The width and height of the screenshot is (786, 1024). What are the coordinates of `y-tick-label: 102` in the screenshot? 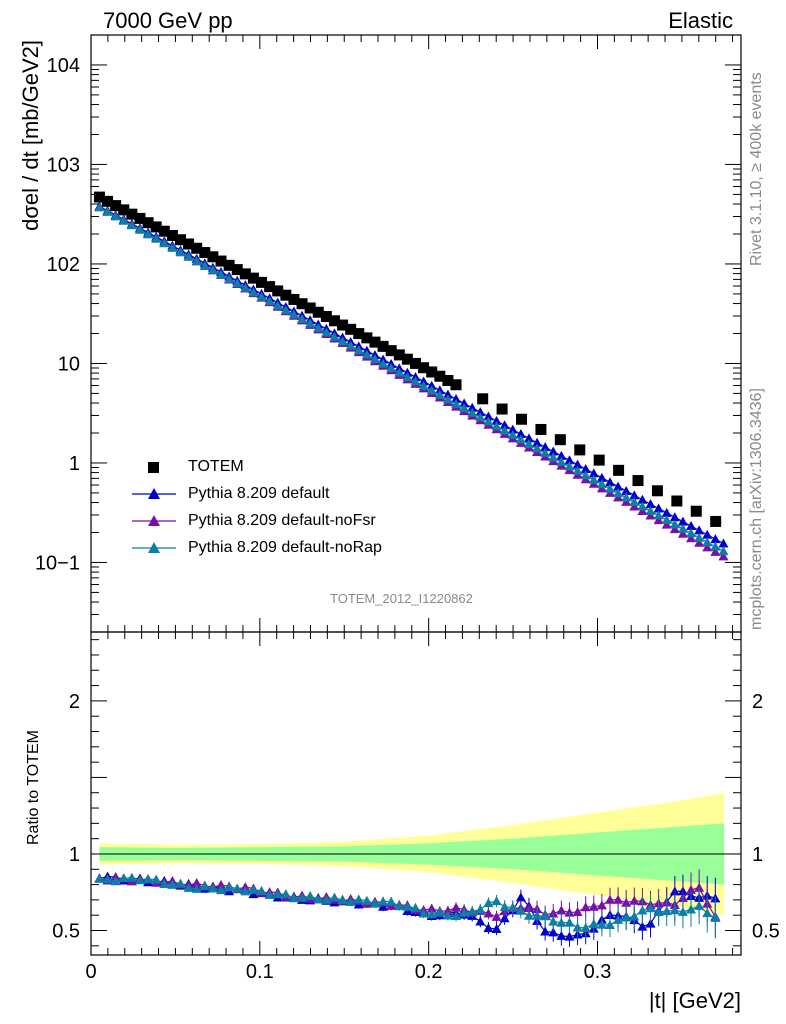 It's located at (63, 265).